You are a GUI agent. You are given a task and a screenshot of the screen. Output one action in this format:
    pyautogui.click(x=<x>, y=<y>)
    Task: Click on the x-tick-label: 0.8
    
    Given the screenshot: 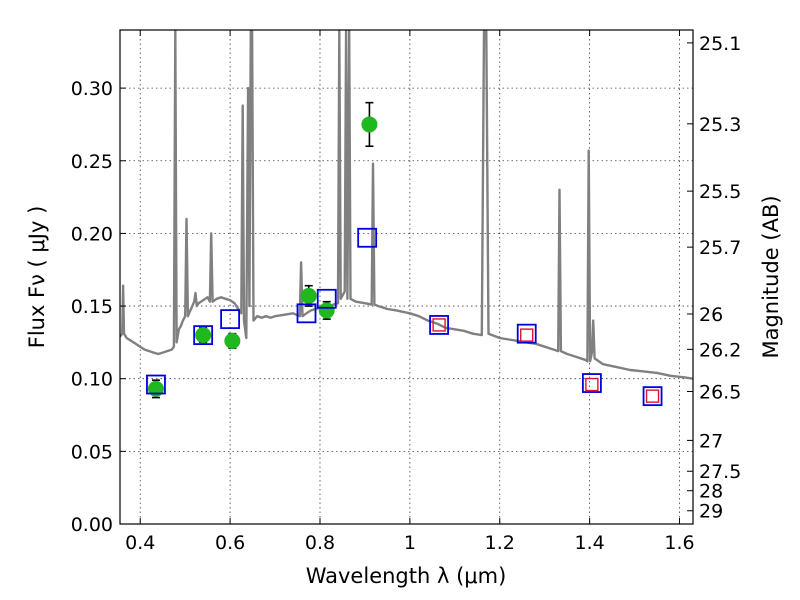 What is the action you would take?
    pyautogui.click(x=320, y=543)
    